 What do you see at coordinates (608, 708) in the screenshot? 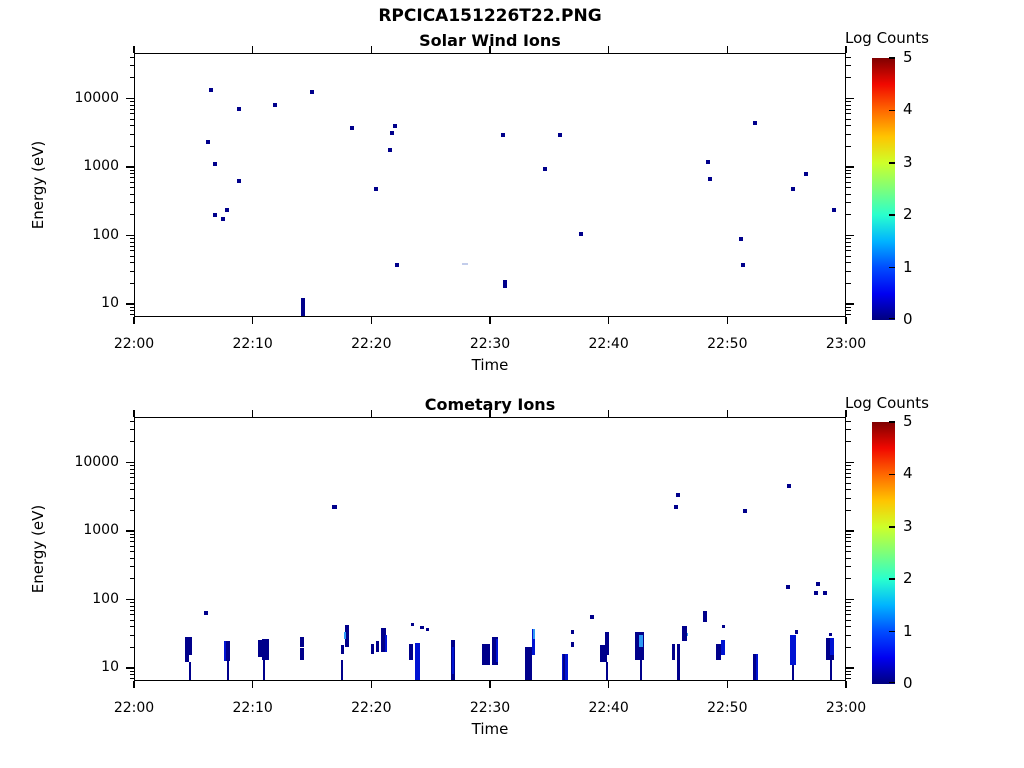
I see `x-tick-label: 22:40` at bounding box center [608, 708].